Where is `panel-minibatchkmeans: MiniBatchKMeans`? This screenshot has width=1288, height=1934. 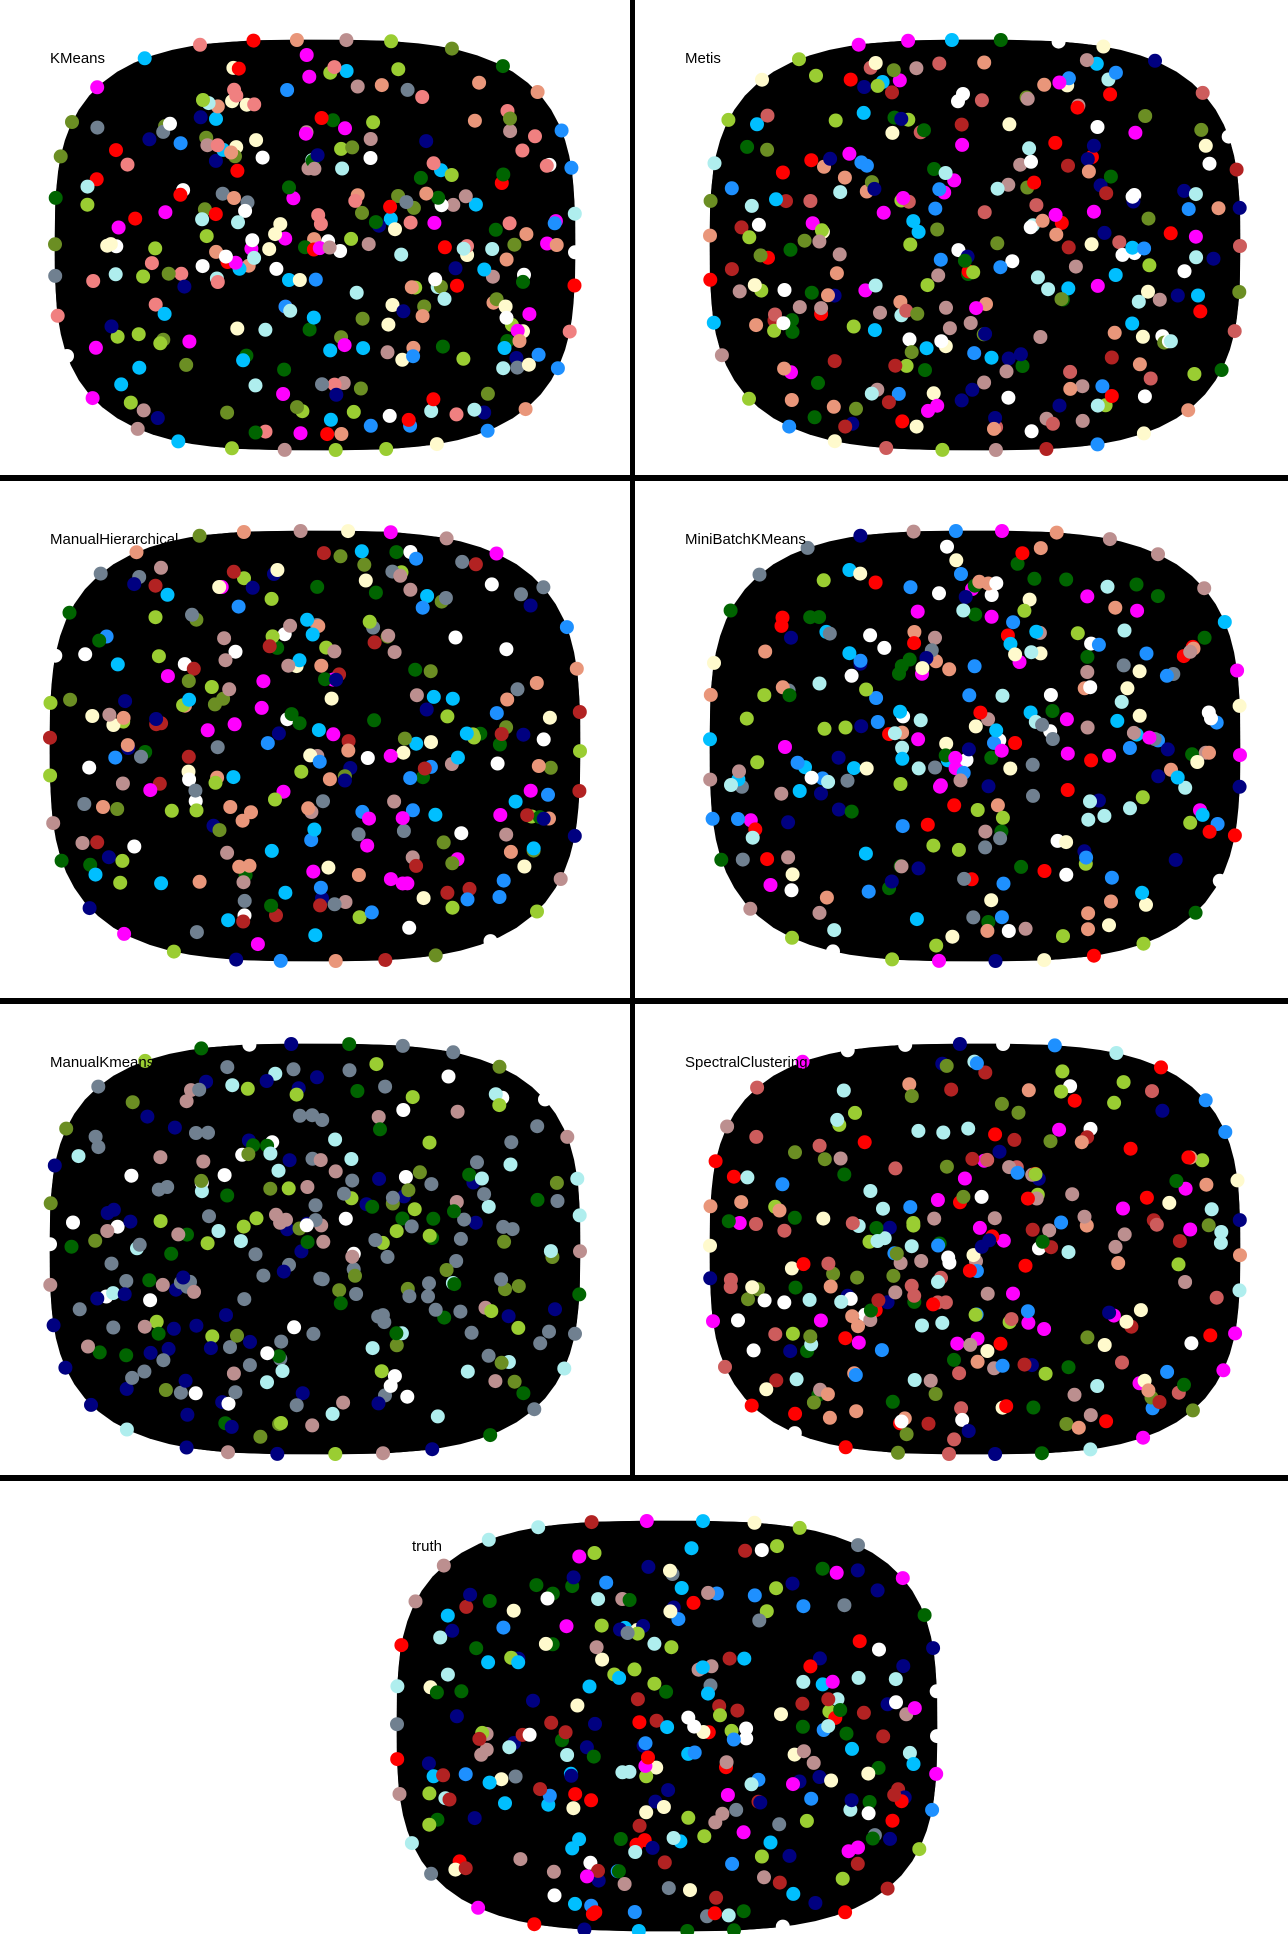 panel-minibatchkmeans: MiniBatchKMeans is located at coordinates (961, 739).